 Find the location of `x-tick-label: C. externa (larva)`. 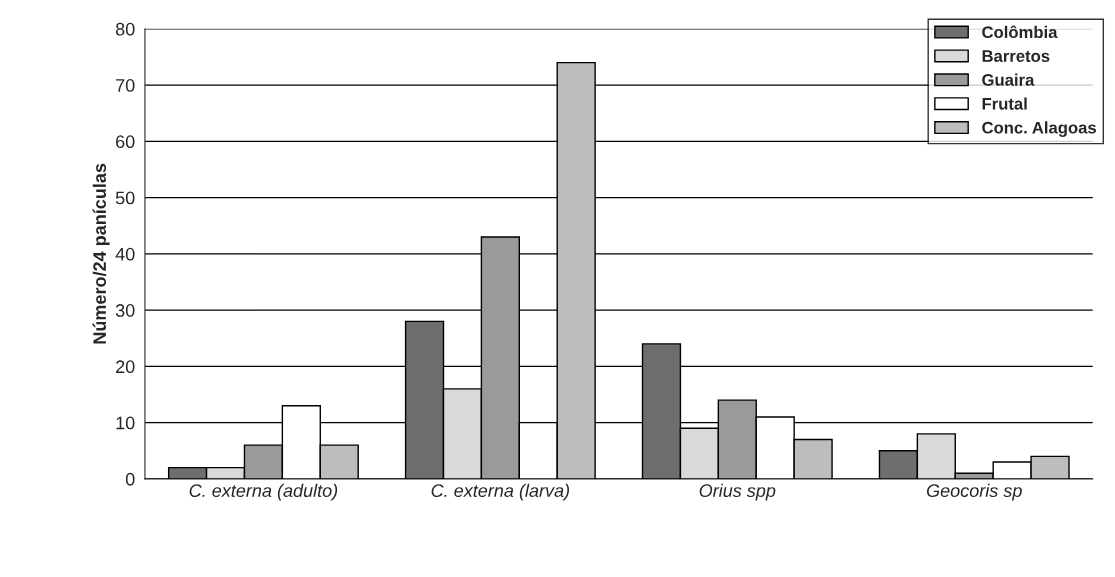

x-tick-label: C. externa (larva) is located at coordinates (500, 492).